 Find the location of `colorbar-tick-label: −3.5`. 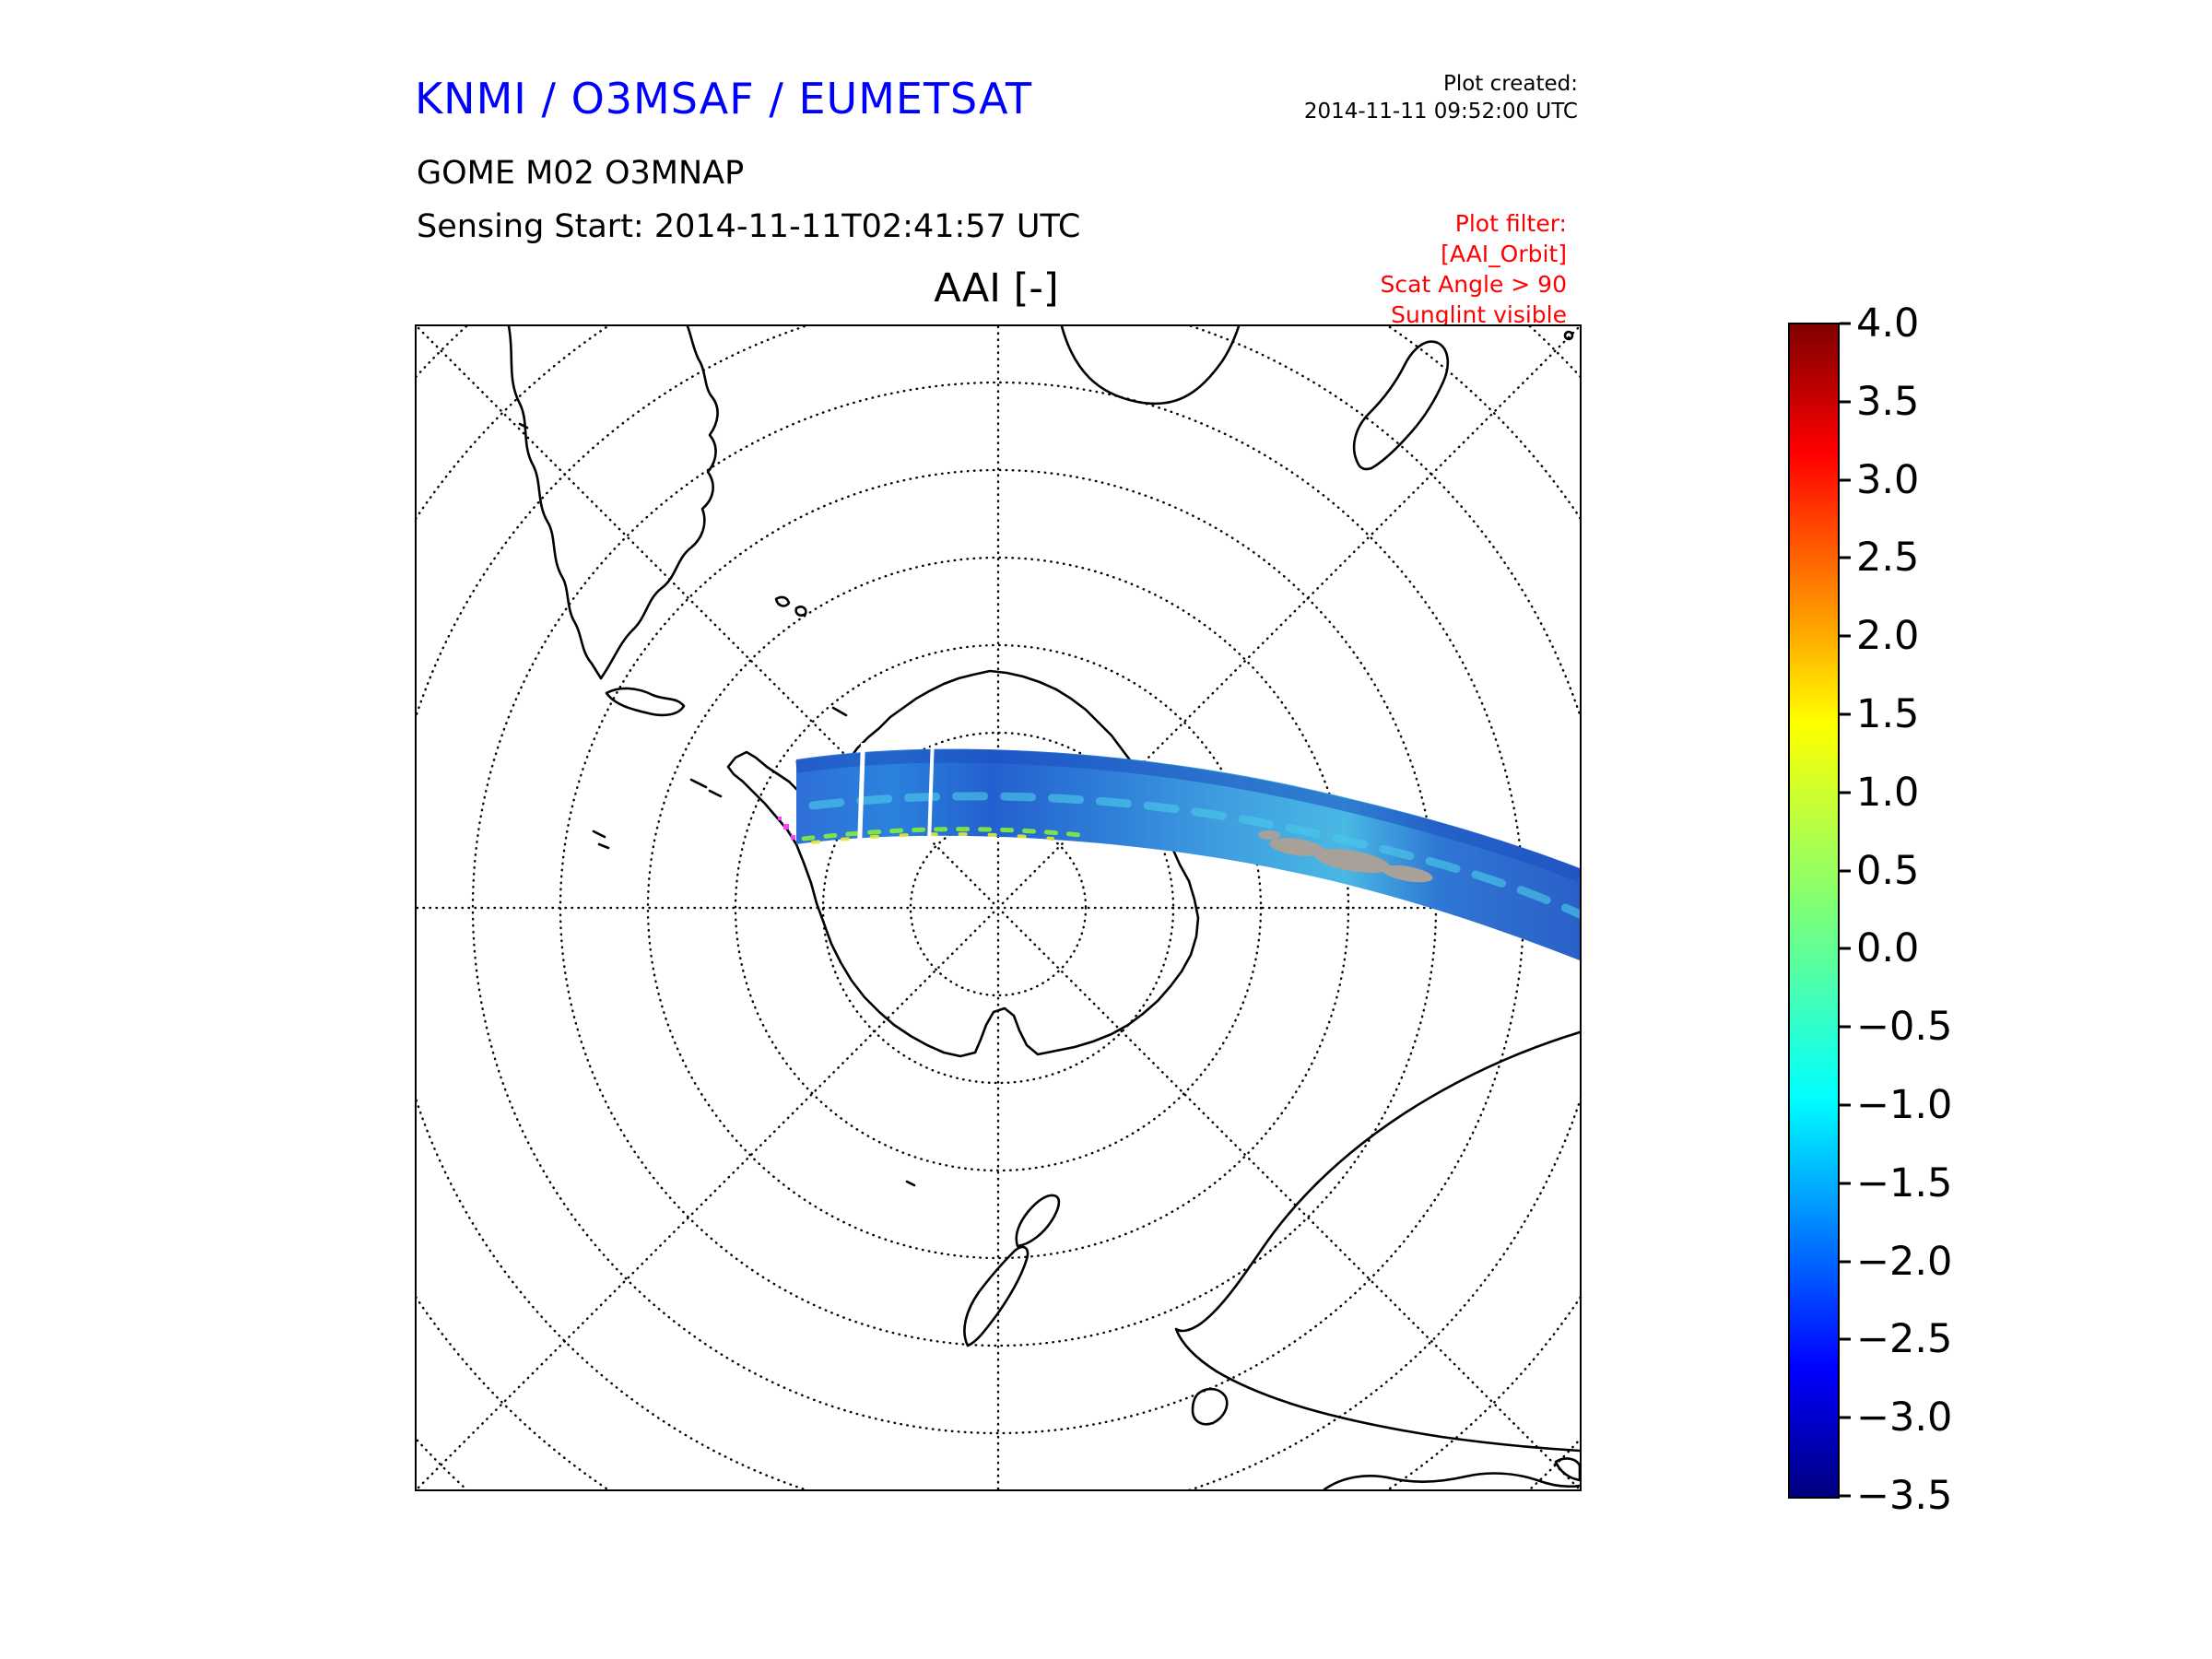

colorbar-tick-label: −3.5 is located at coordinates (1904, 1496).